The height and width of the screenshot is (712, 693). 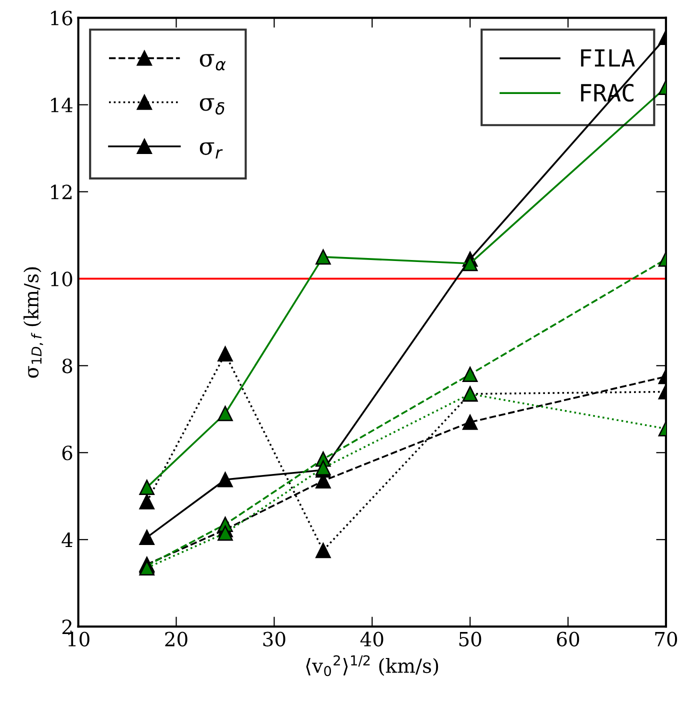 I want to click on x-tick-label: 50, so click(x=470, y=639).